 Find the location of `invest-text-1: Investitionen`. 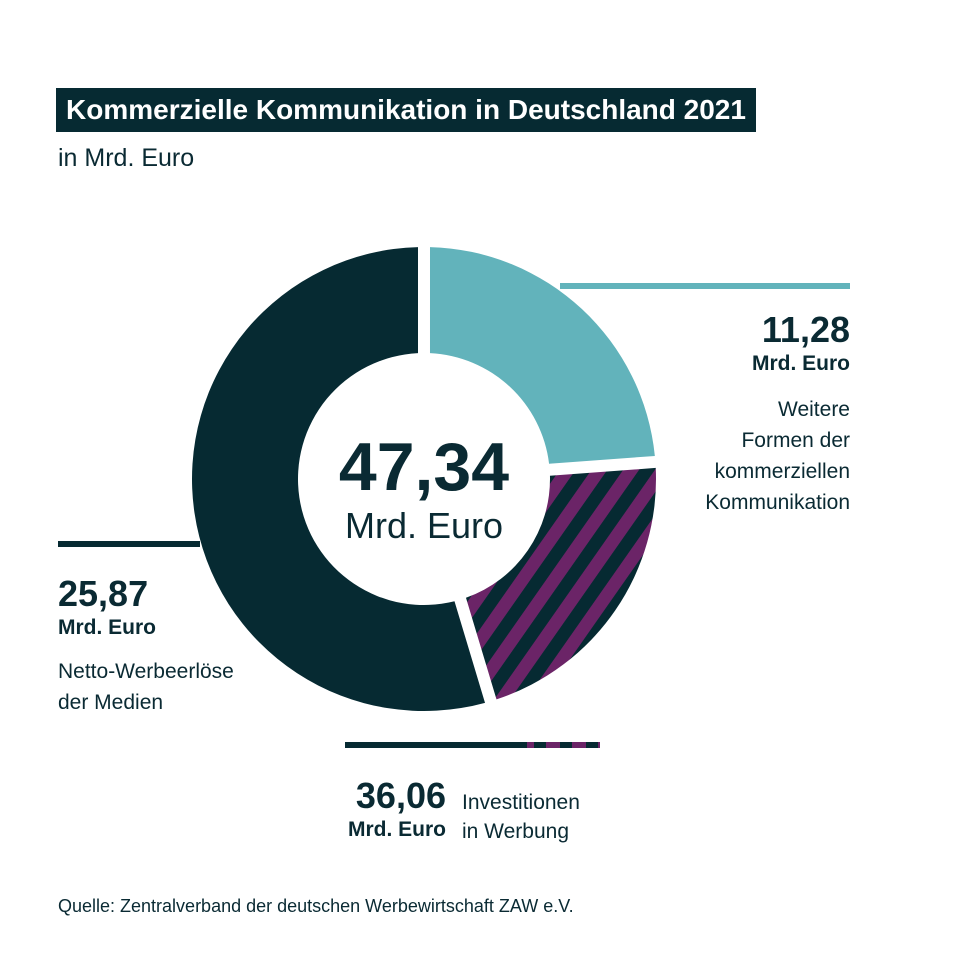

invest-text-1: Investitionen is located at coordinates (521, 802).